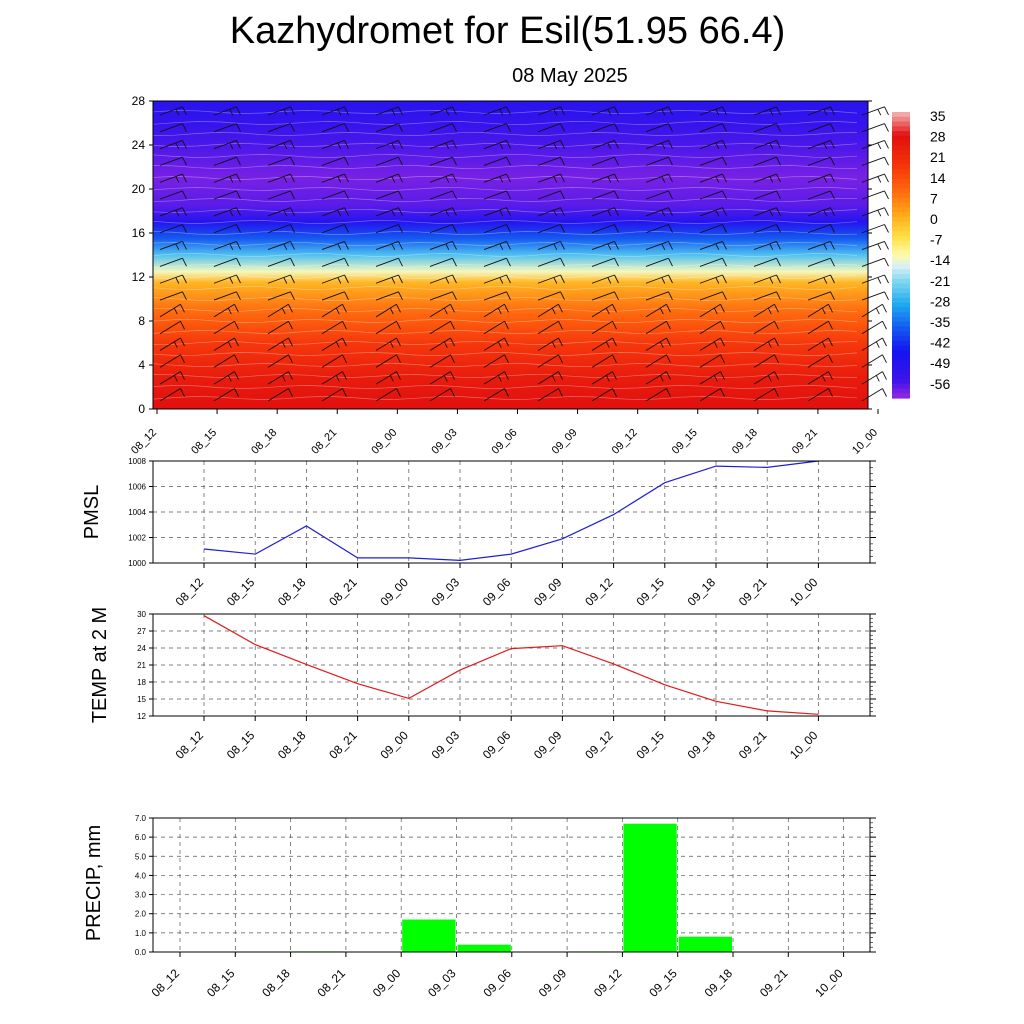 Image resolution: width=1024 pixels, height=1024 pixels. Describe the element at coordinates (141, 699) in the screenshot. I see `y-tick-label: 15` at that location.